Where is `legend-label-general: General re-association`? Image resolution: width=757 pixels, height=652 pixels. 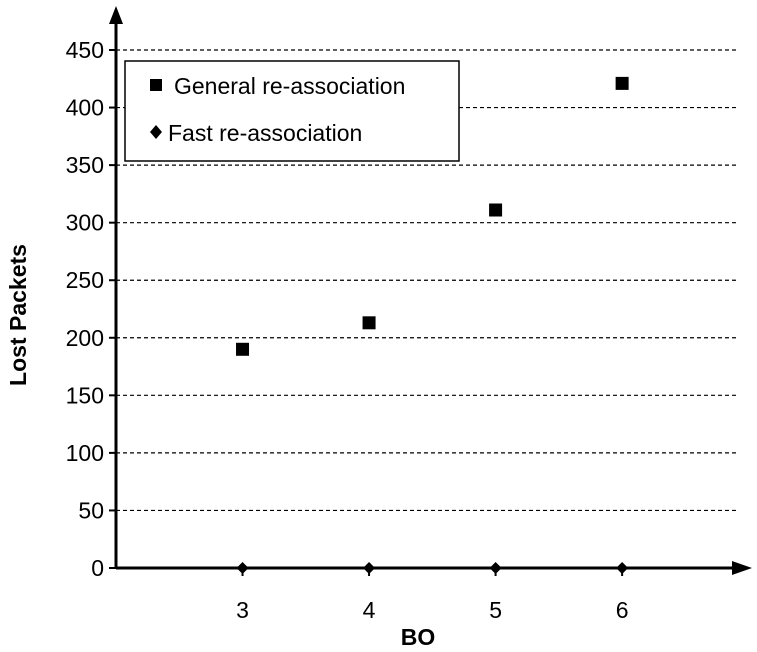
legend-label-general: General re-association is located at coordinates (289, 86).